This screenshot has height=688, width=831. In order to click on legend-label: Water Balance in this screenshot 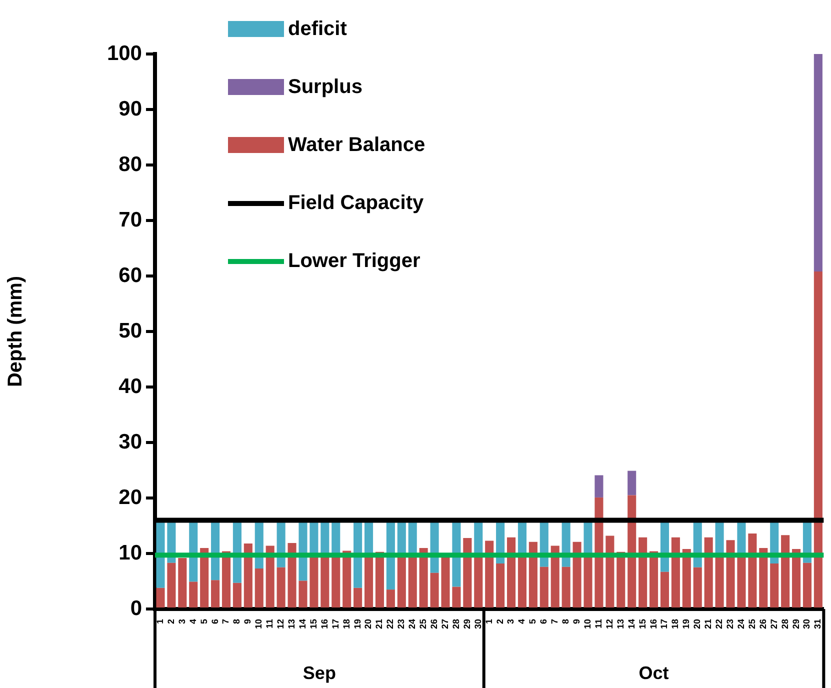, I will do `click(357, 145)`.